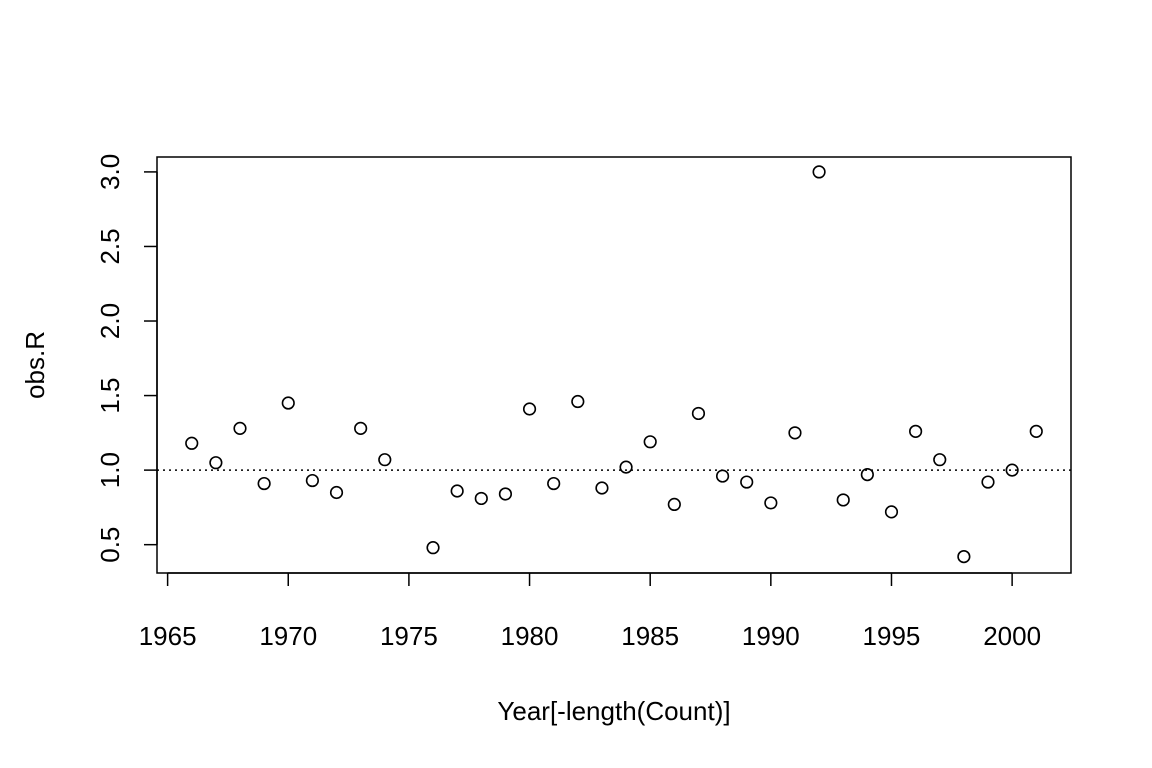  Describe the element at coordinates (110, 395) in the screenshot. I see `y-tick-label: 1.5` at that location.